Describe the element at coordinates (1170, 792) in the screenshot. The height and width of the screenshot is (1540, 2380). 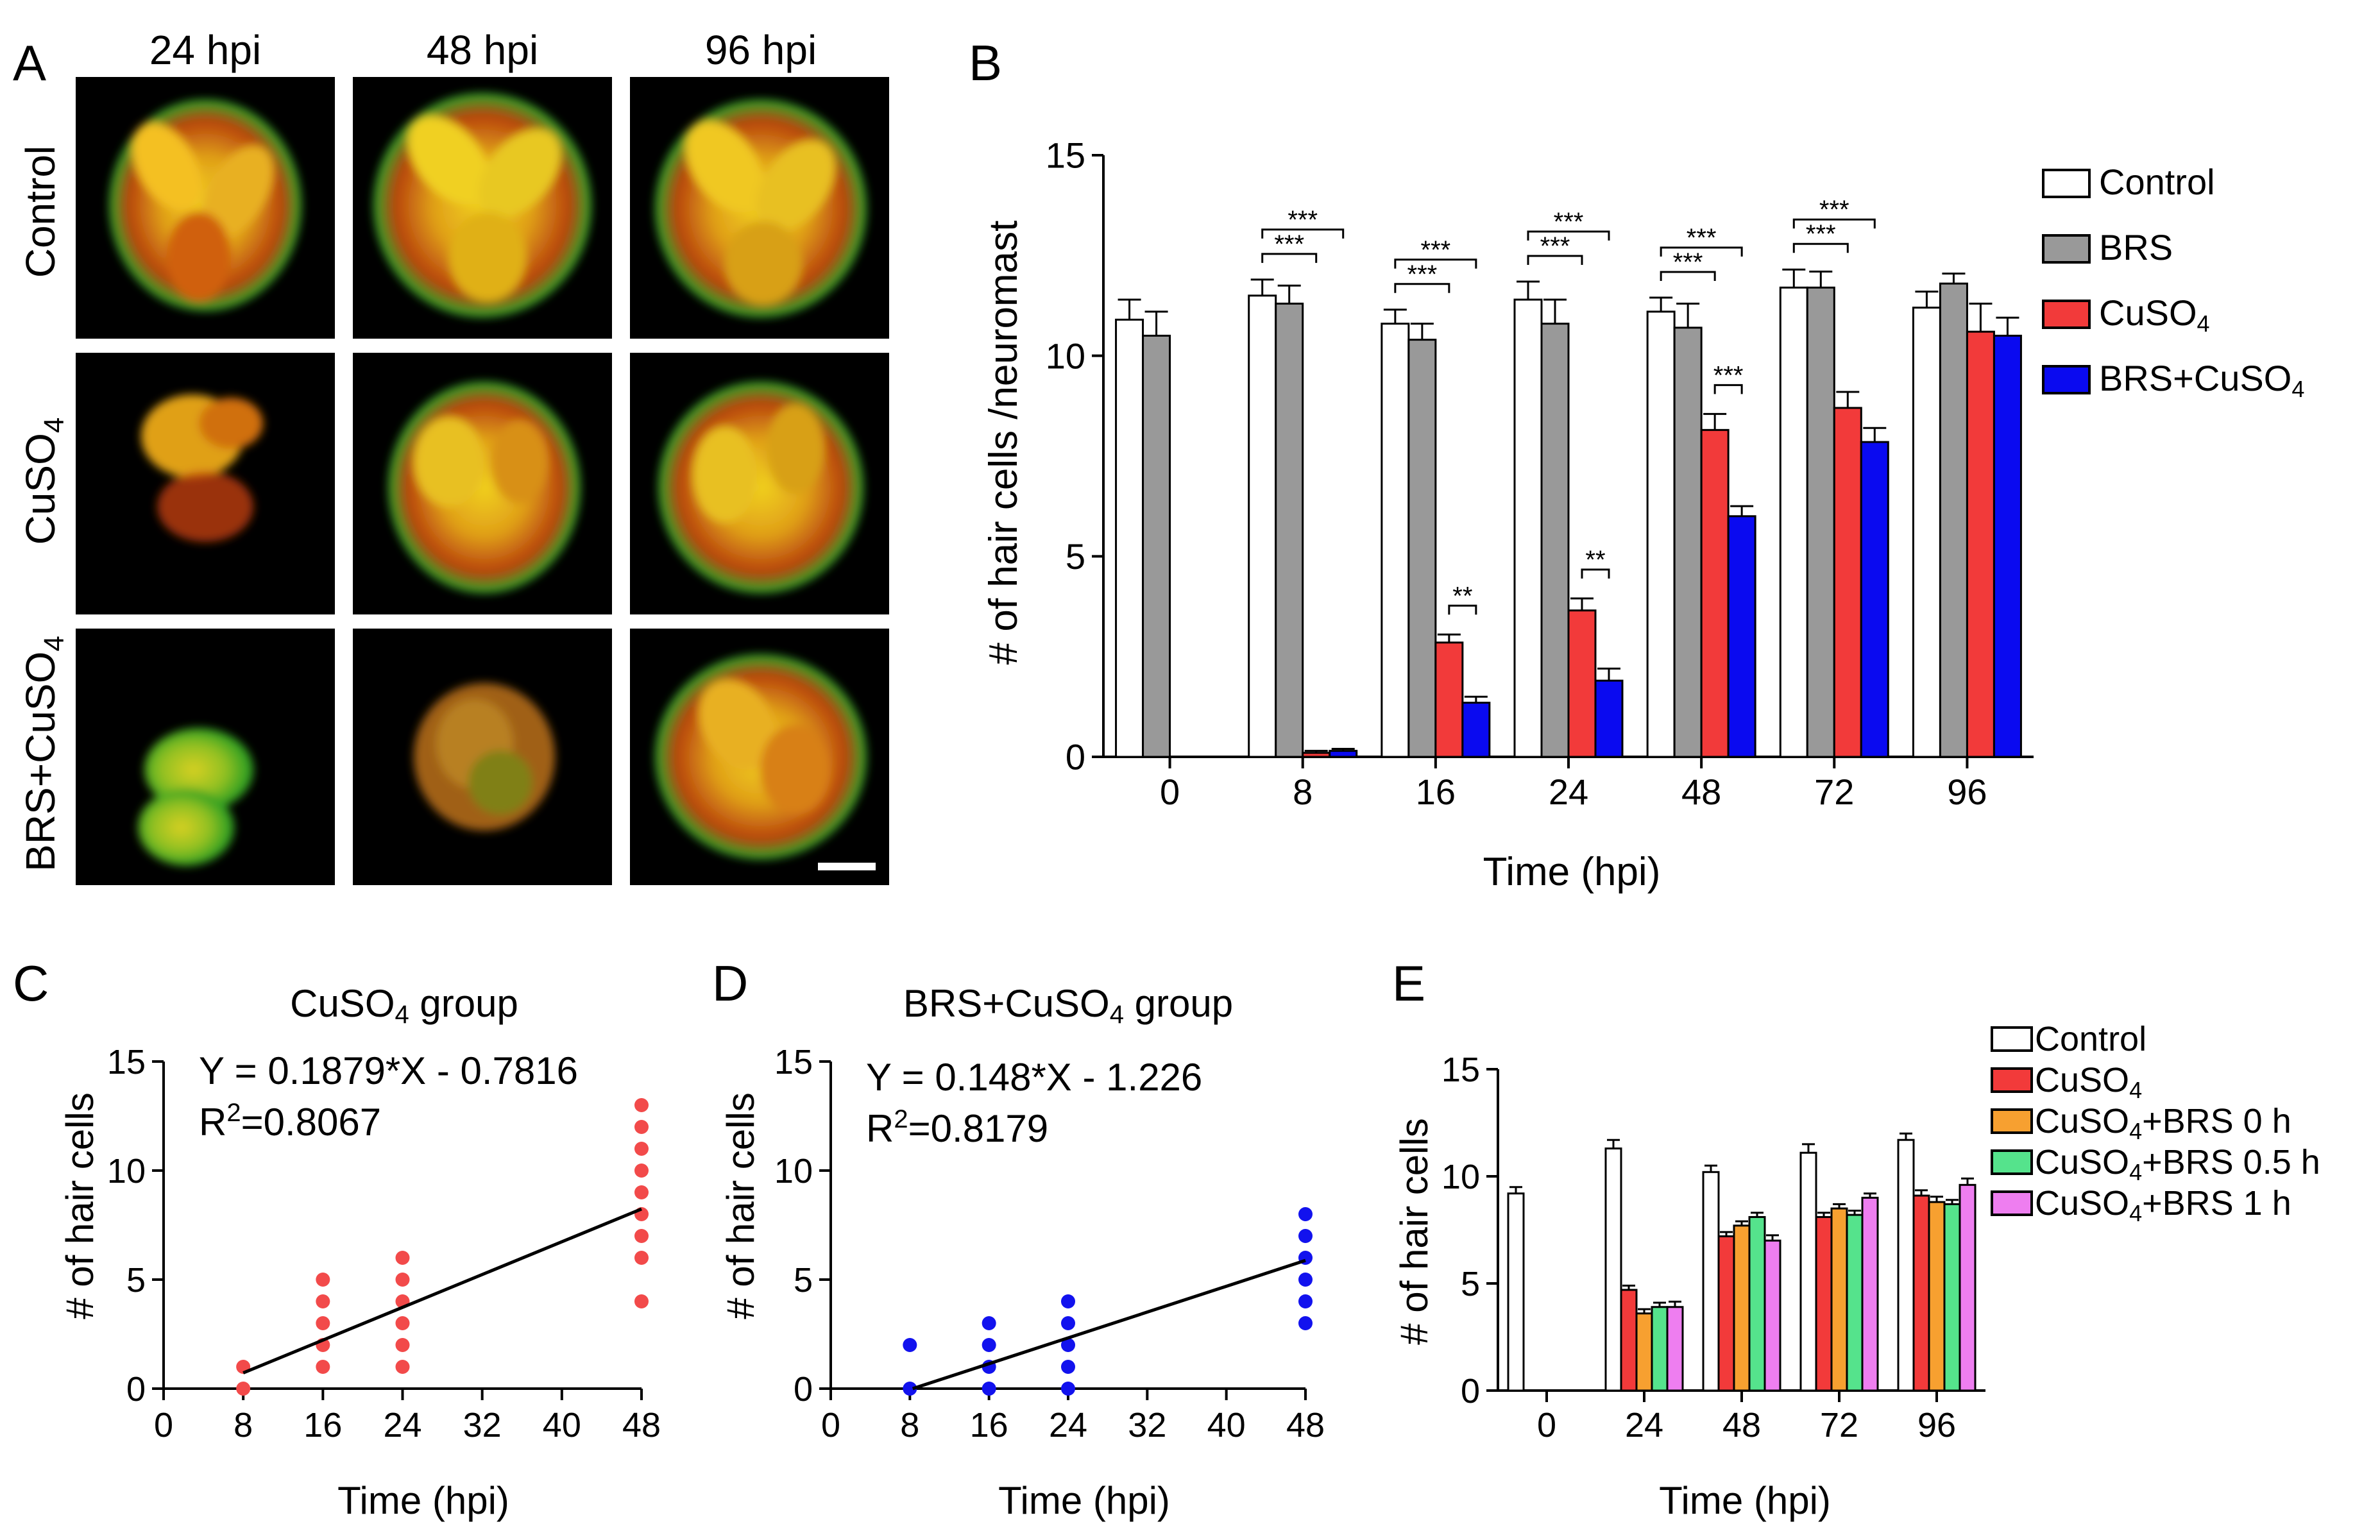
I see `panel-b-x-tick-label: 0` at that location.